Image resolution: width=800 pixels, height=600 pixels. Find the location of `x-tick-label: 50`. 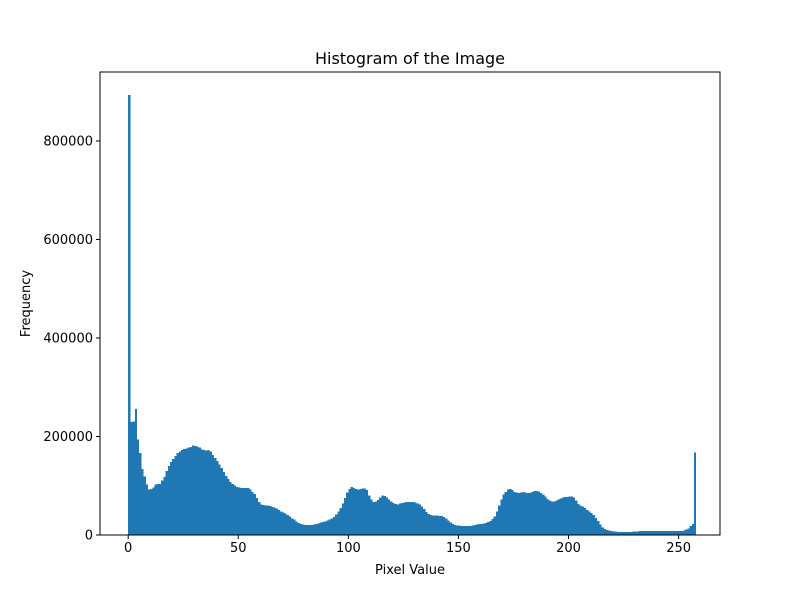

x-tick-label: 50 is located at coordinates (238, 548).